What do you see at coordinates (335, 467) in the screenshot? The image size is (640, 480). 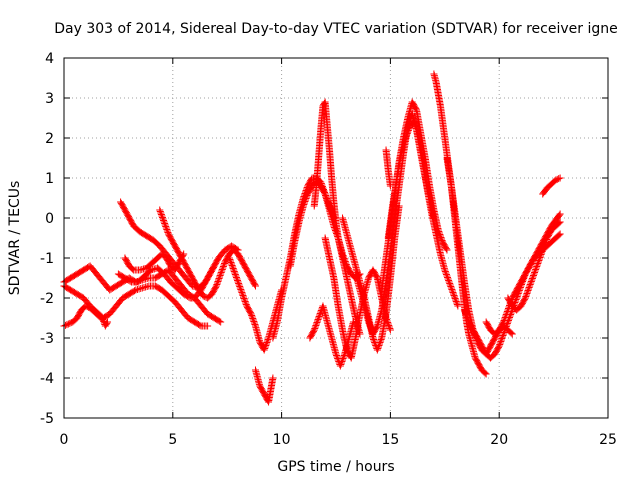 I see `x-axis-label: GPS time / hours` at bounding box center [335, 467].